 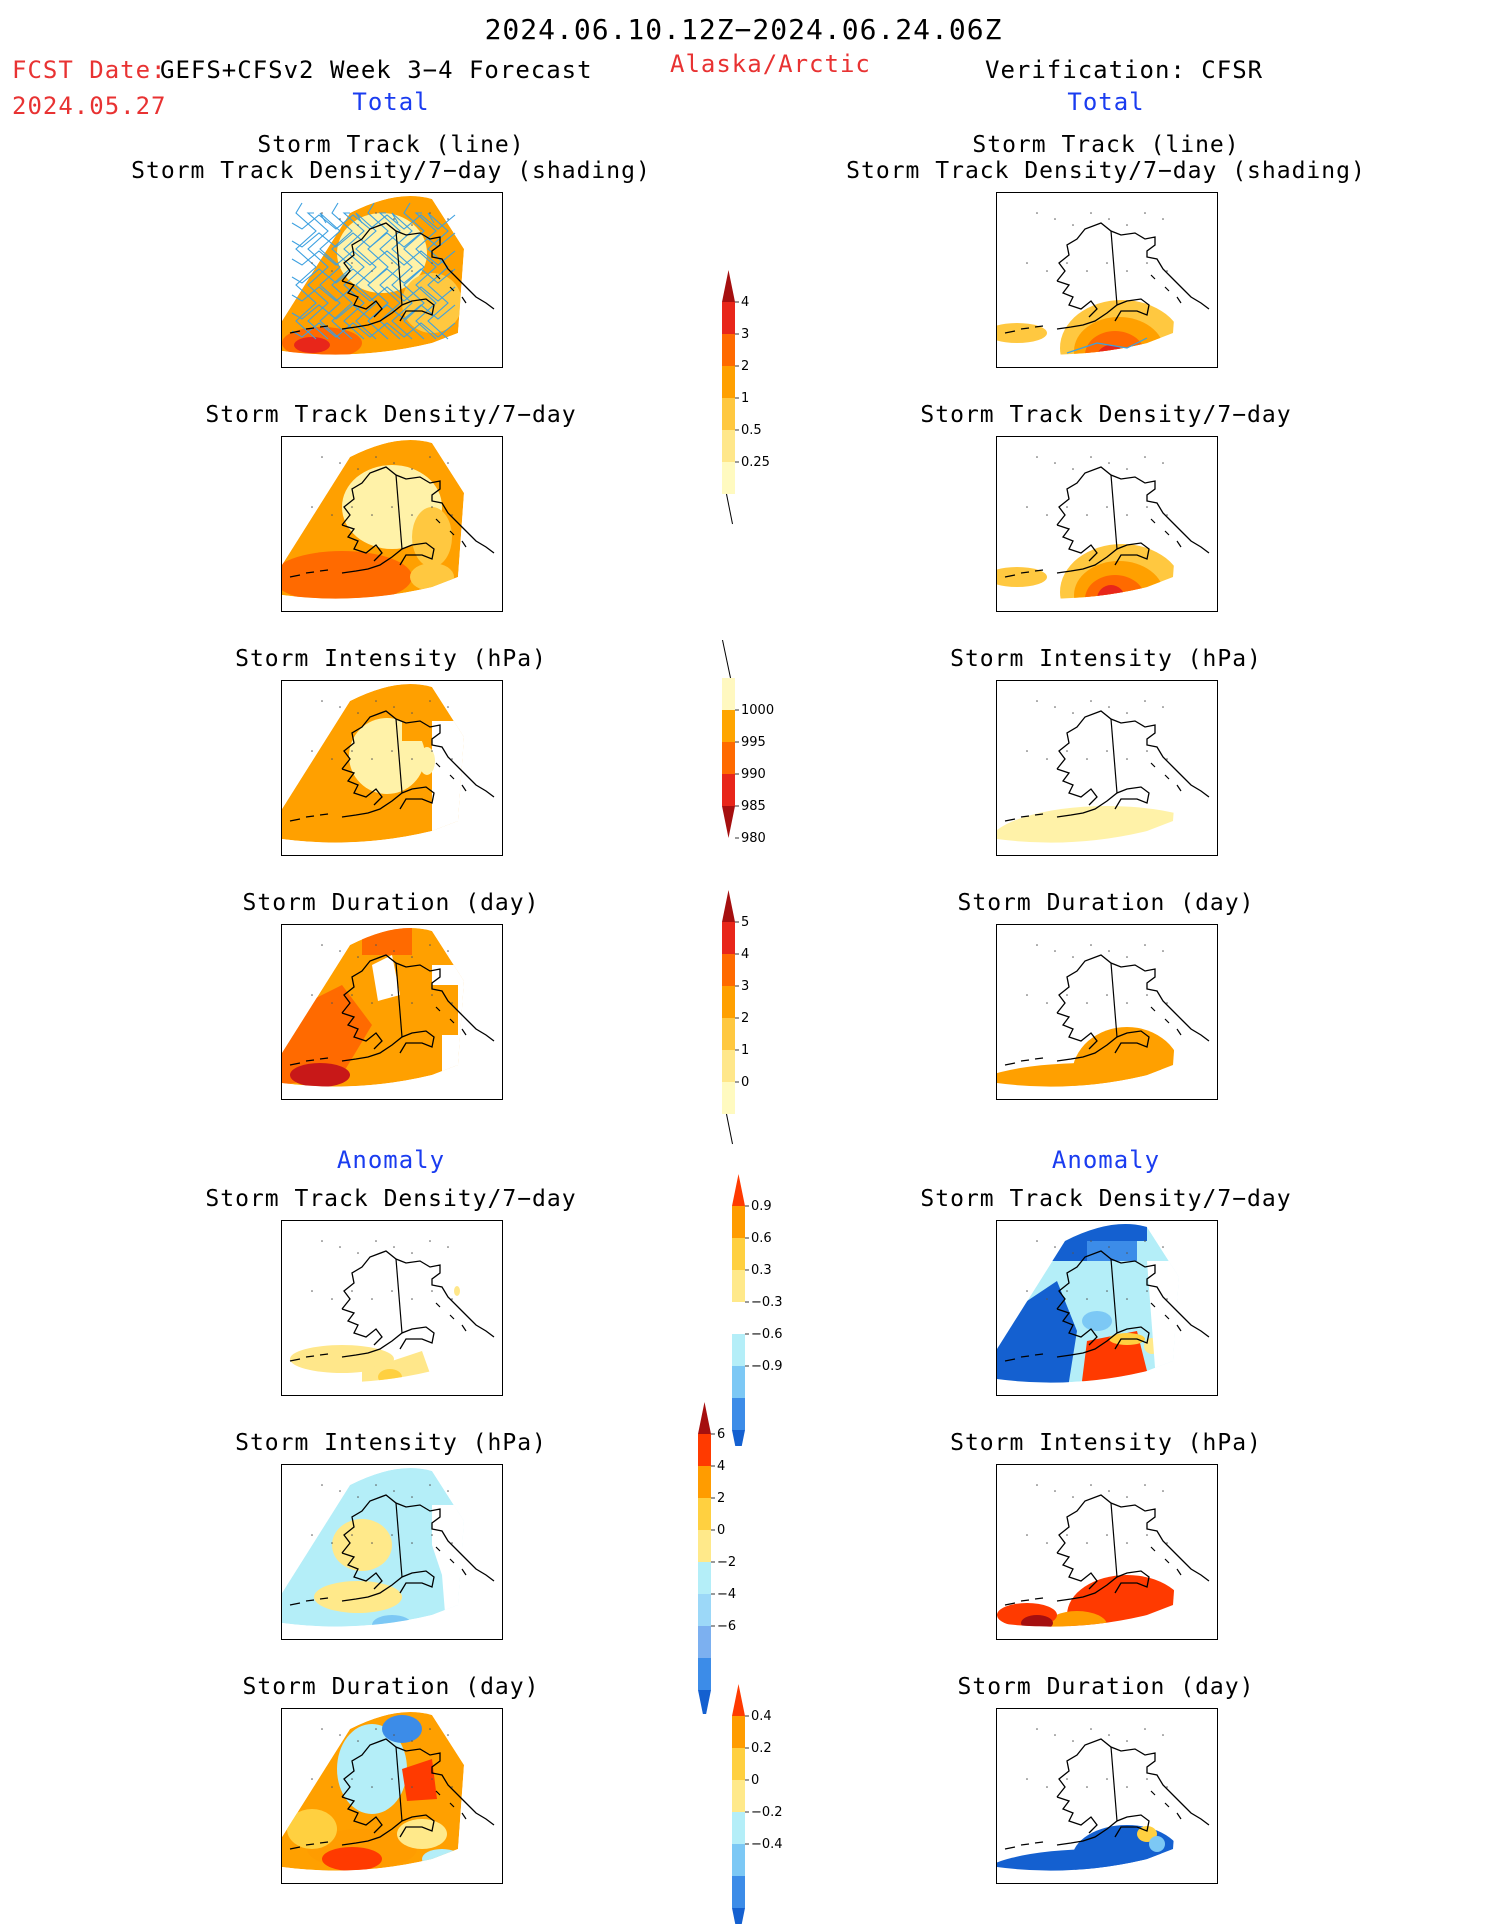 What do you see at coordinates (373, 271) in the screenshot?
I see `storm-track-lines` at bounding box center [373, 271].